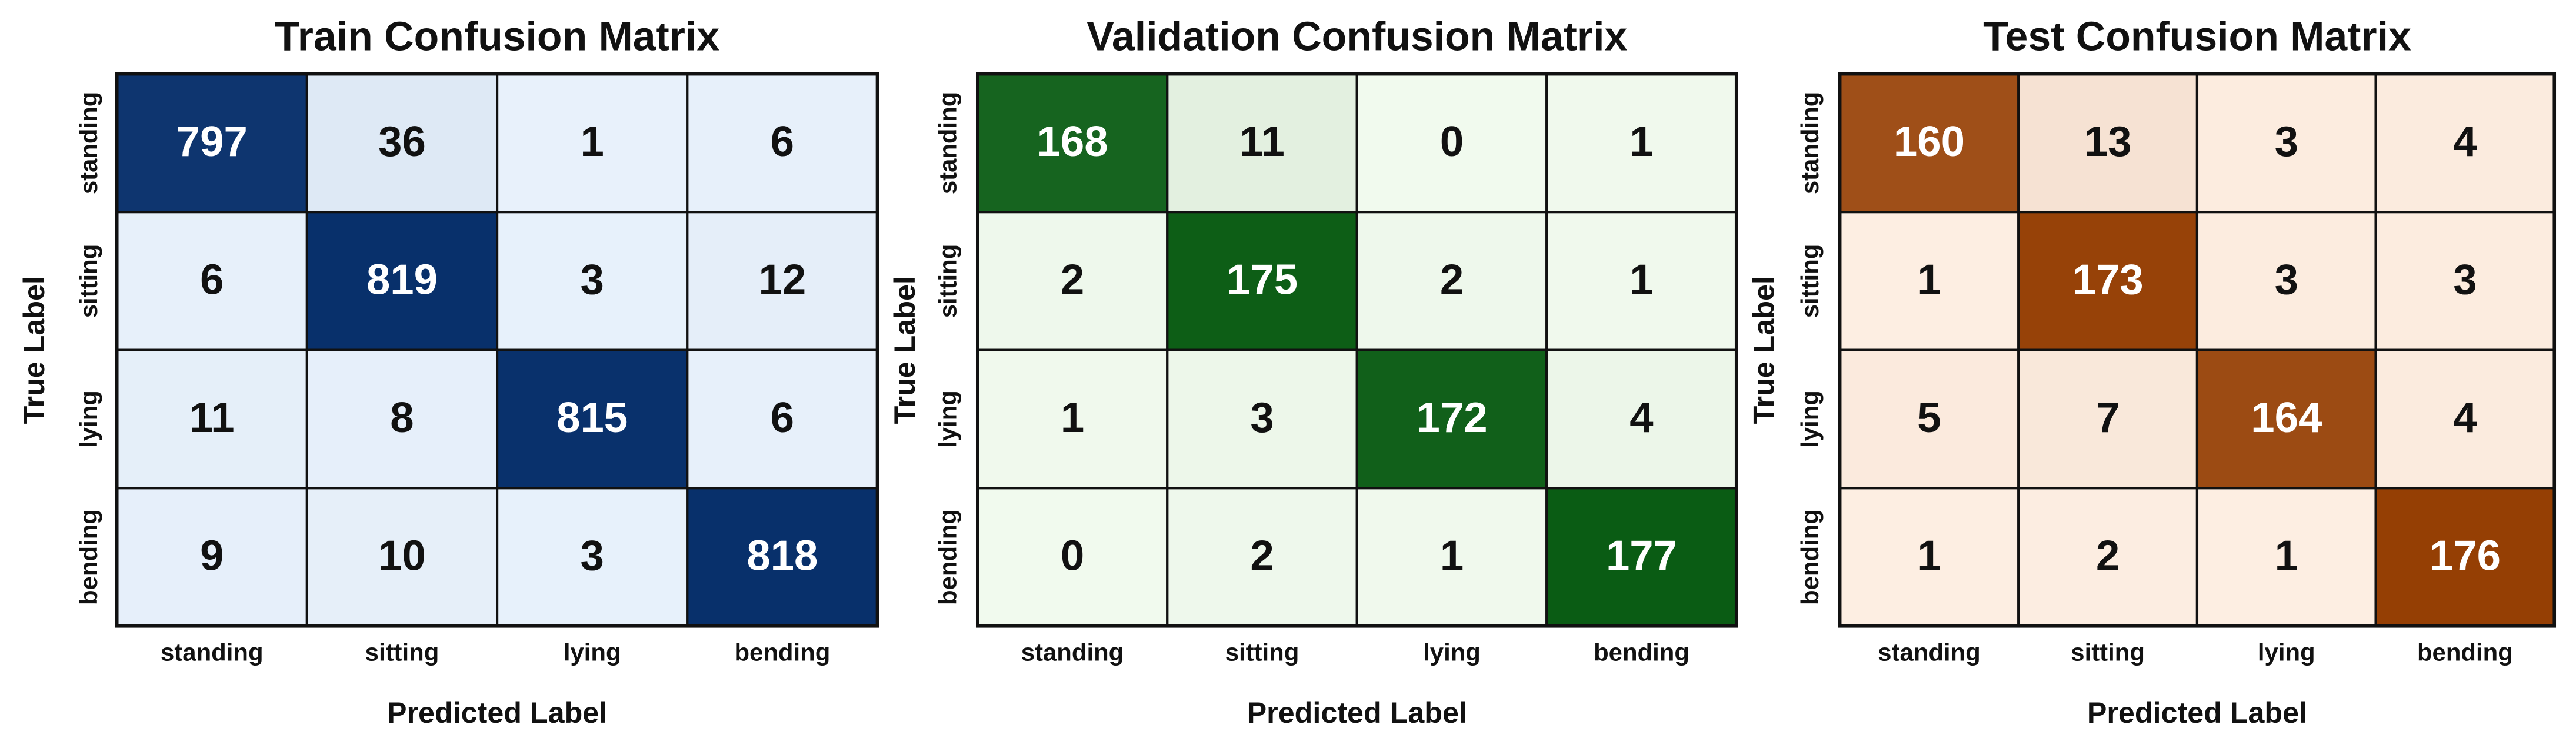 The width and height of the screenshot is (2576, 751). Describe the element at coordinates (497, 36) in the screenshot. I see `chart-title: Train Confusion Matrix` at that location.